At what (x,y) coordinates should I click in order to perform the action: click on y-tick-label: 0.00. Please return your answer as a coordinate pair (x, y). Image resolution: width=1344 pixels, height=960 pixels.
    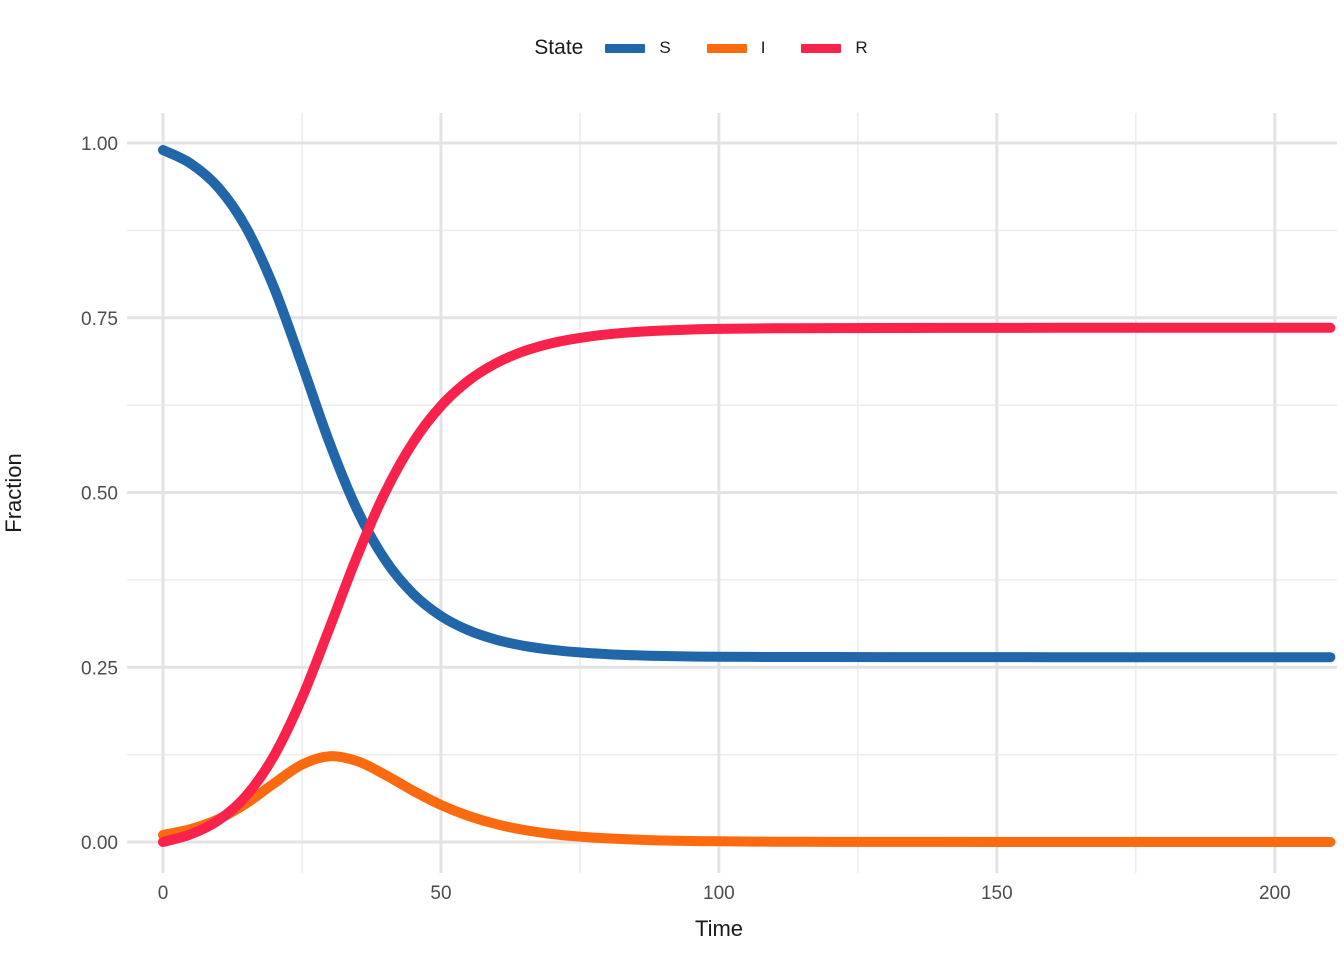
    Looking at the image, I should click on (99, 843).